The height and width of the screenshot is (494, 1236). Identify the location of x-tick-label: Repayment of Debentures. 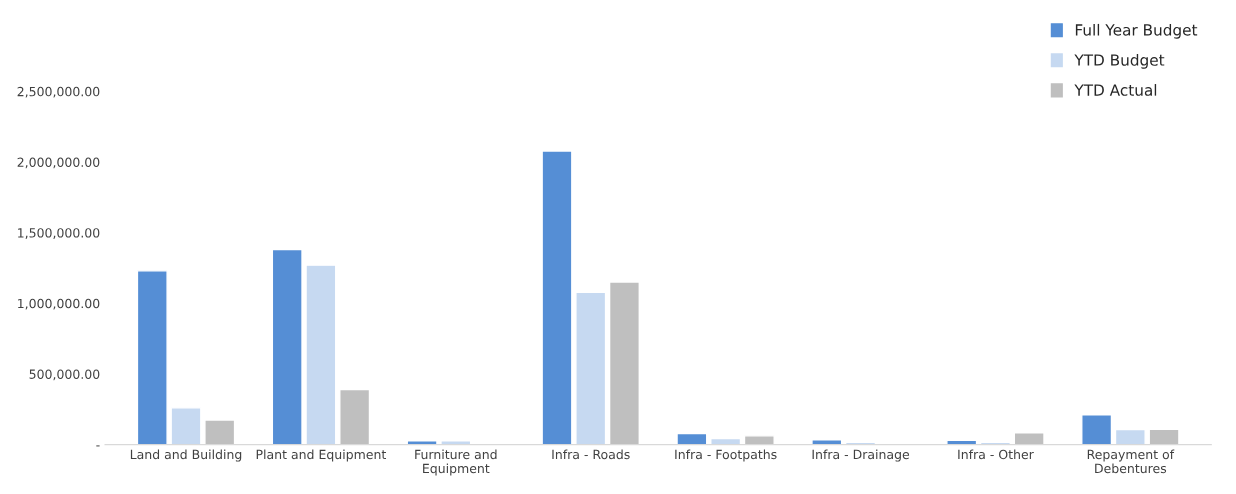
(1131, 461).